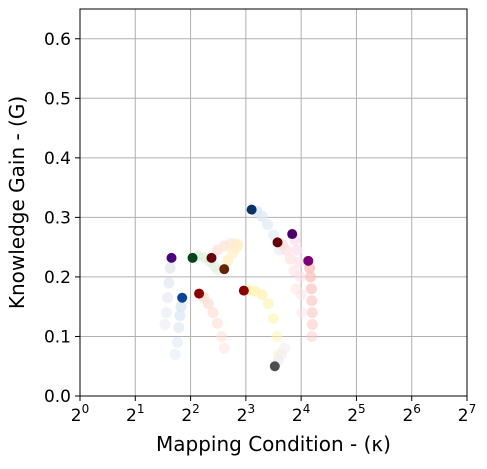 This screenshot has width=487, height=469. I want to click on x-tick-label: 25, so click(356, 414).